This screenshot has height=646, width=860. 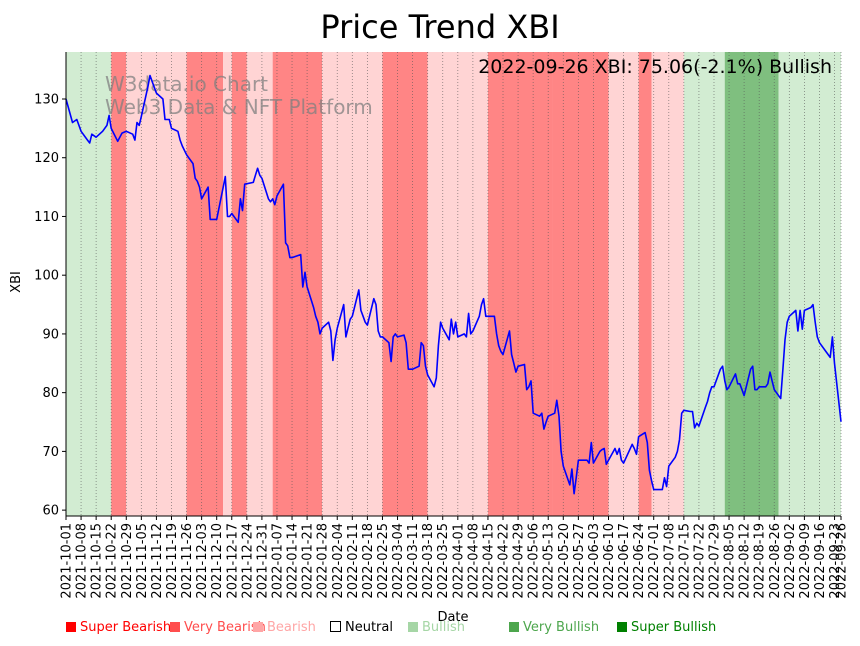 I want to click on legend-super-bullish: Super Bullish, so click(x=666, y=627).